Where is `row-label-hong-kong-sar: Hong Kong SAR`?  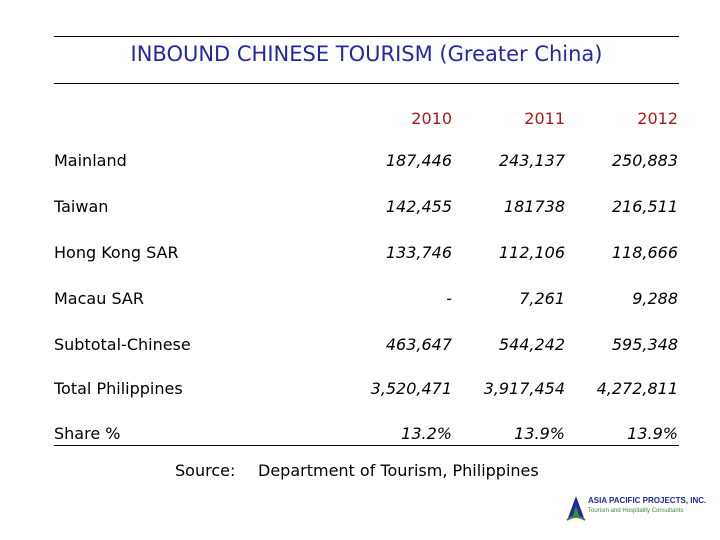
row-label-hong-kong-sar: Hong Kong SAR is located at coordinates (116, 252).